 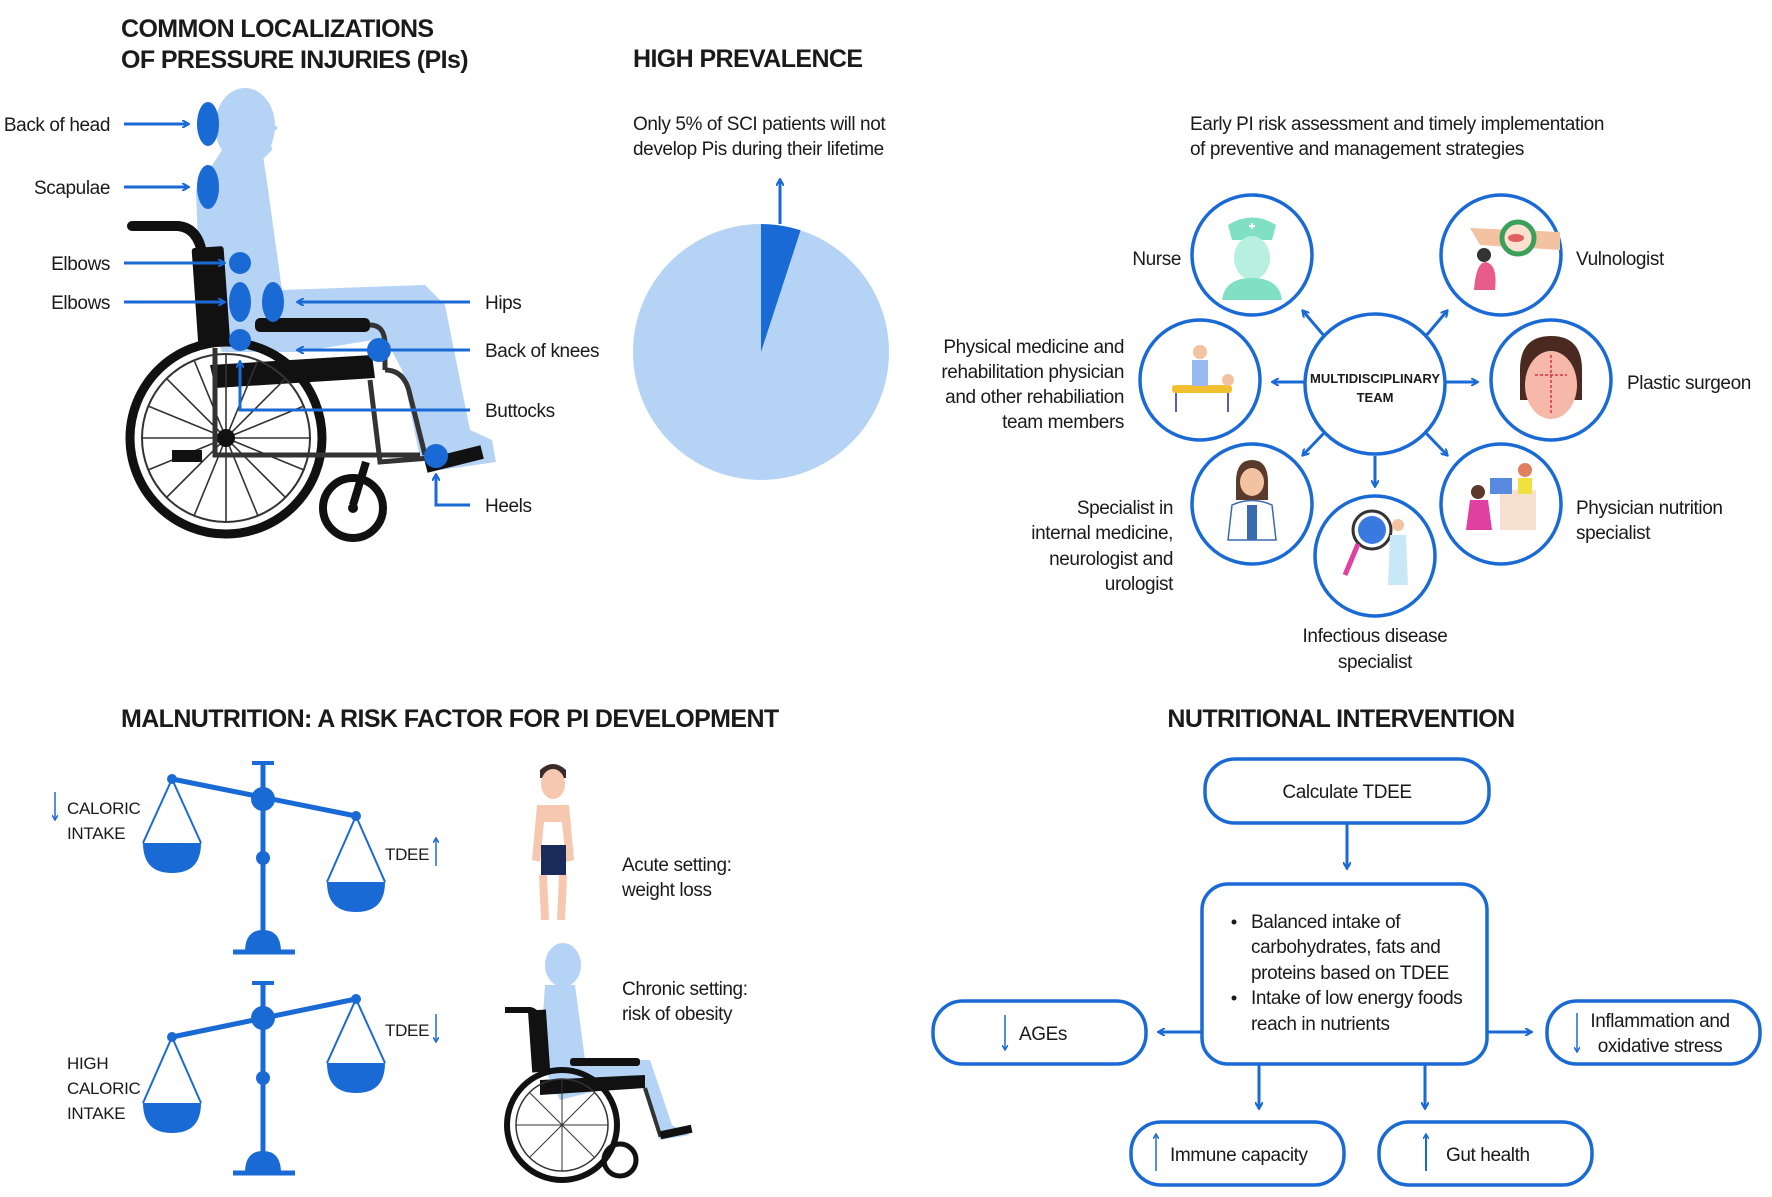 I want to click on flow-arrows, so click(x=1345, y=1070).